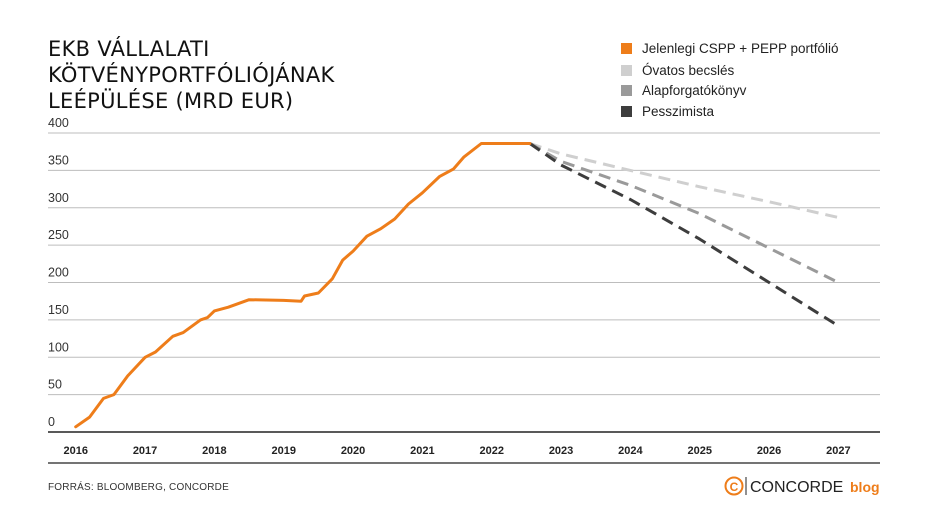 This screenshot has width=930, height=510. I want to click on source-note: FORRÁS: BLOOMBERG, CONCORDE, so click(138, 486).